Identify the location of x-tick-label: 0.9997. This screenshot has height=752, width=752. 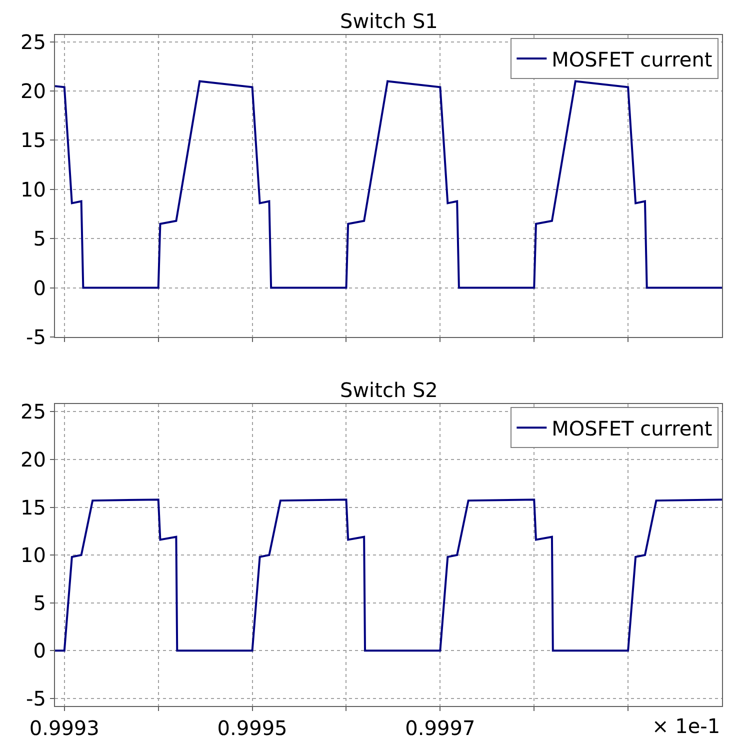
(440, 728).